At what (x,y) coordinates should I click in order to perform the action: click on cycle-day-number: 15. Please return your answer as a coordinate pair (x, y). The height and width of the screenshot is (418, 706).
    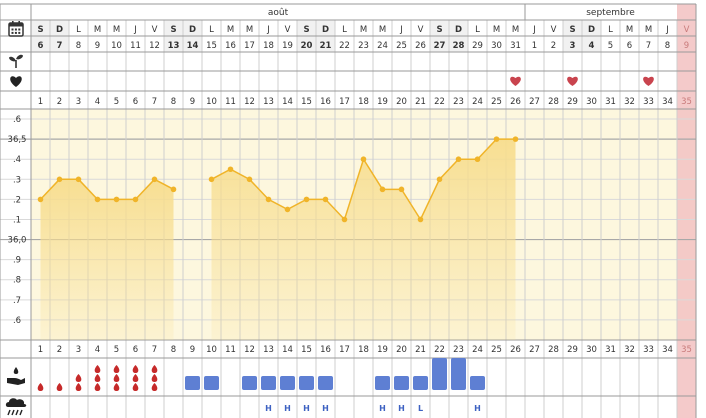
    Looking at the image, I should click on (306, 102).